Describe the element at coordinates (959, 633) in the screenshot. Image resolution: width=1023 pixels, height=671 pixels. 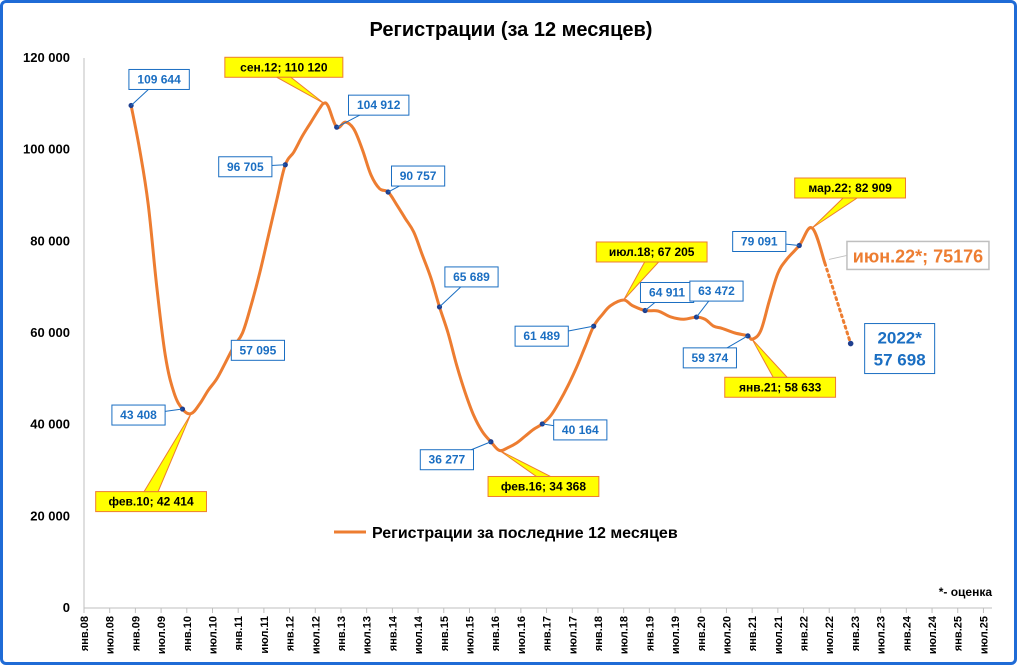
I see `x-tick-label: янв.25` at that location.